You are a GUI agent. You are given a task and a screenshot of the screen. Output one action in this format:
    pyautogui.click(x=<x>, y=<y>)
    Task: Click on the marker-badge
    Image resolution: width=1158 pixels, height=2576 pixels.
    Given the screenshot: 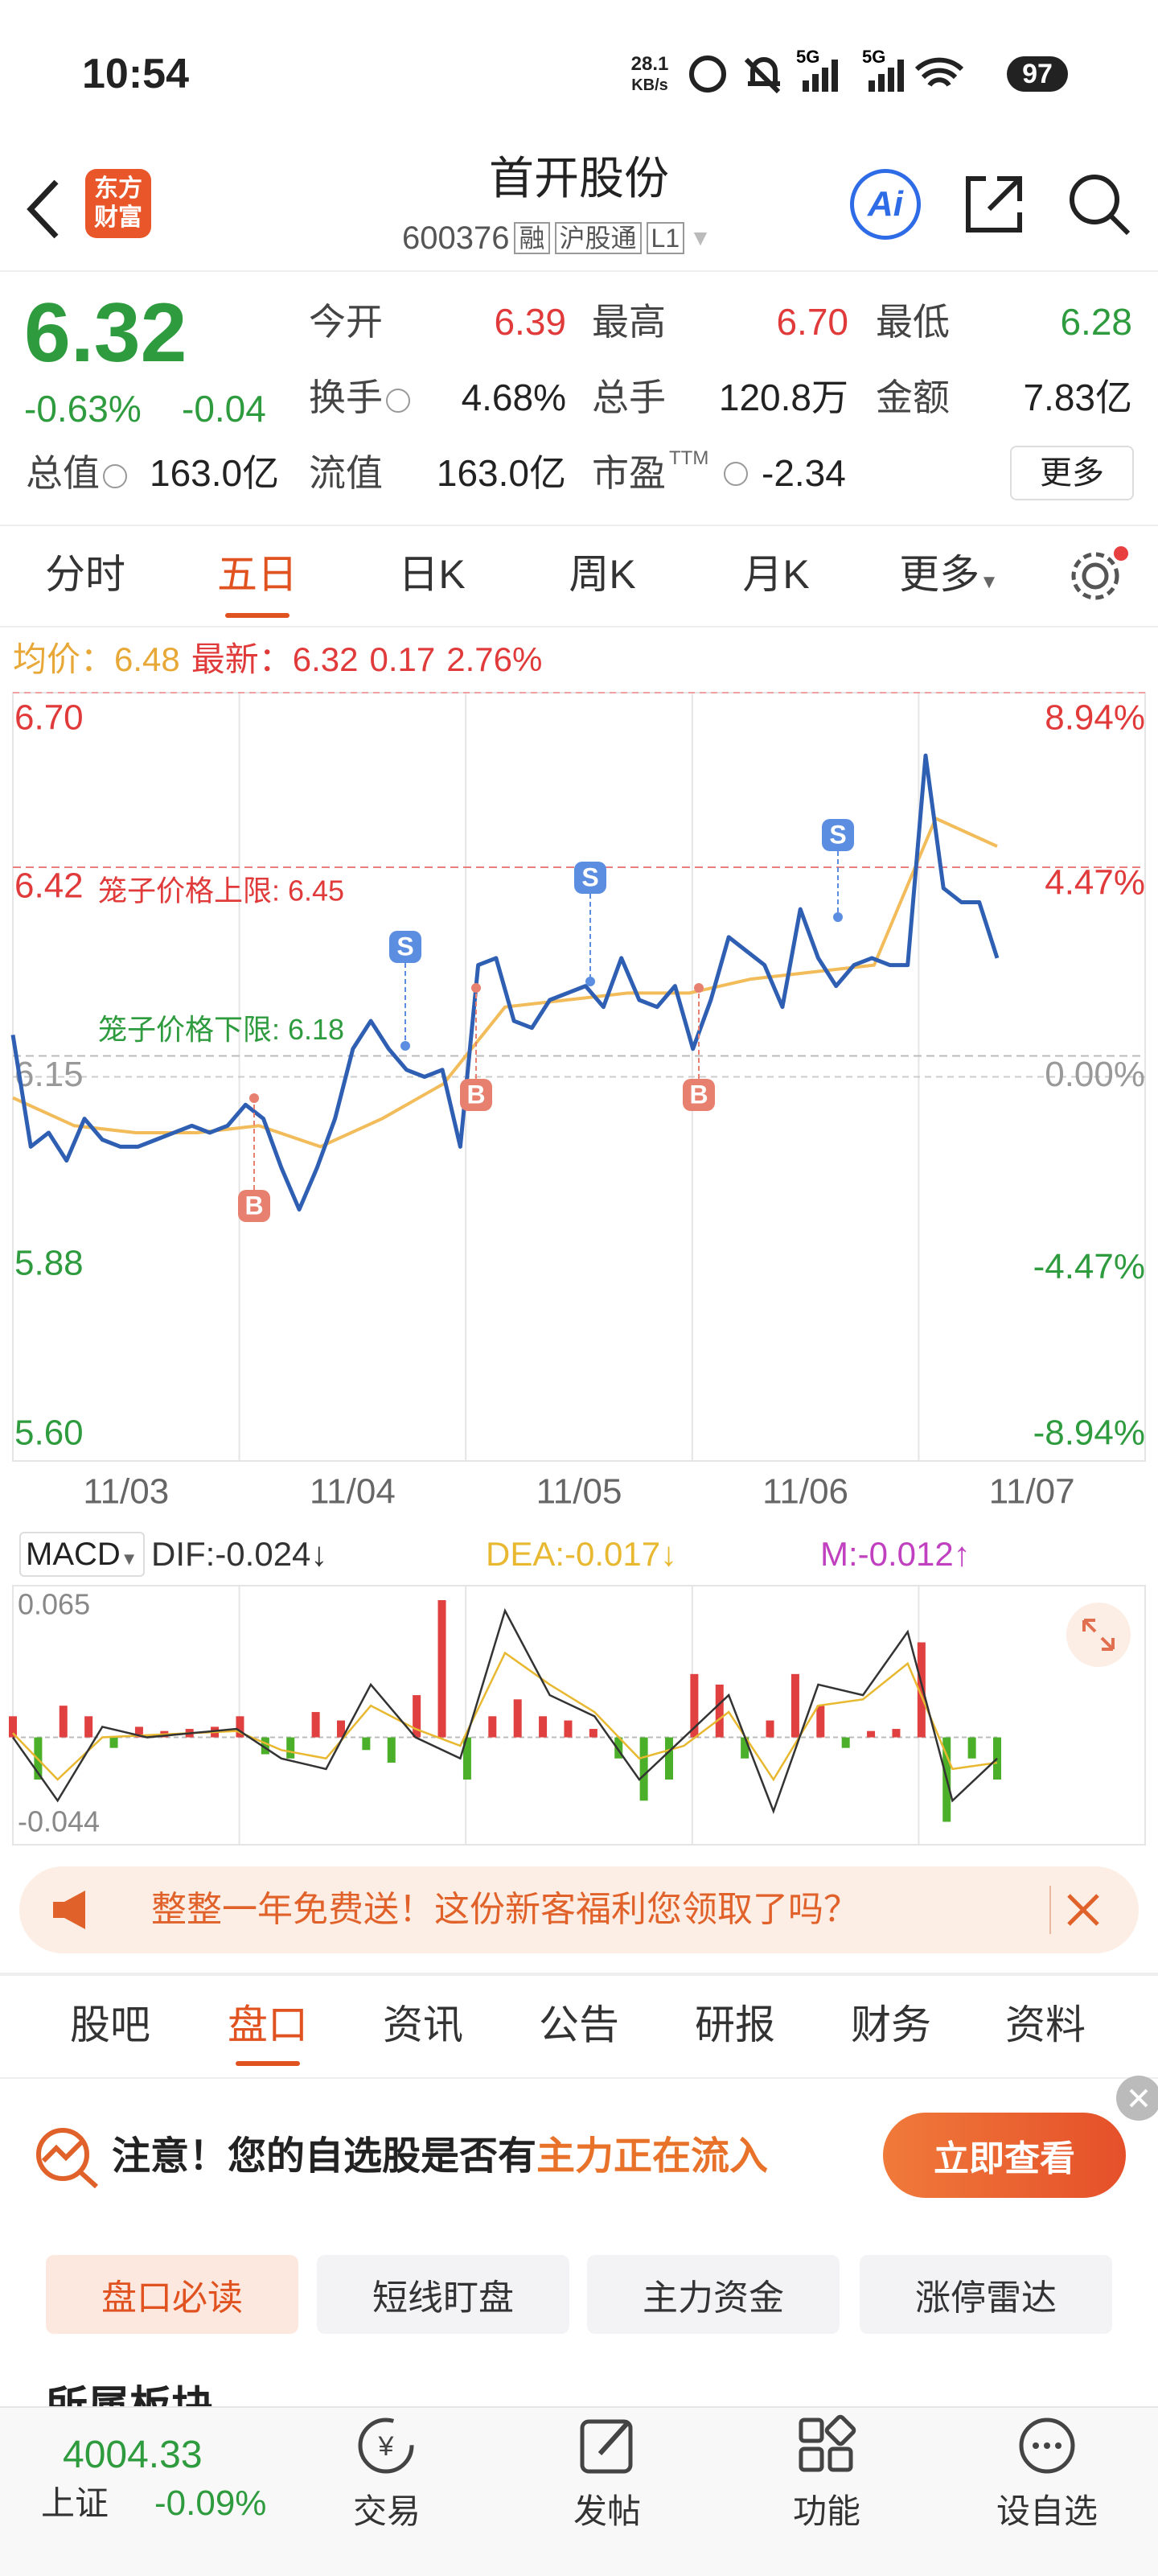 What is the action you would take?
    pyautogui.click(x=405, y=947)
    